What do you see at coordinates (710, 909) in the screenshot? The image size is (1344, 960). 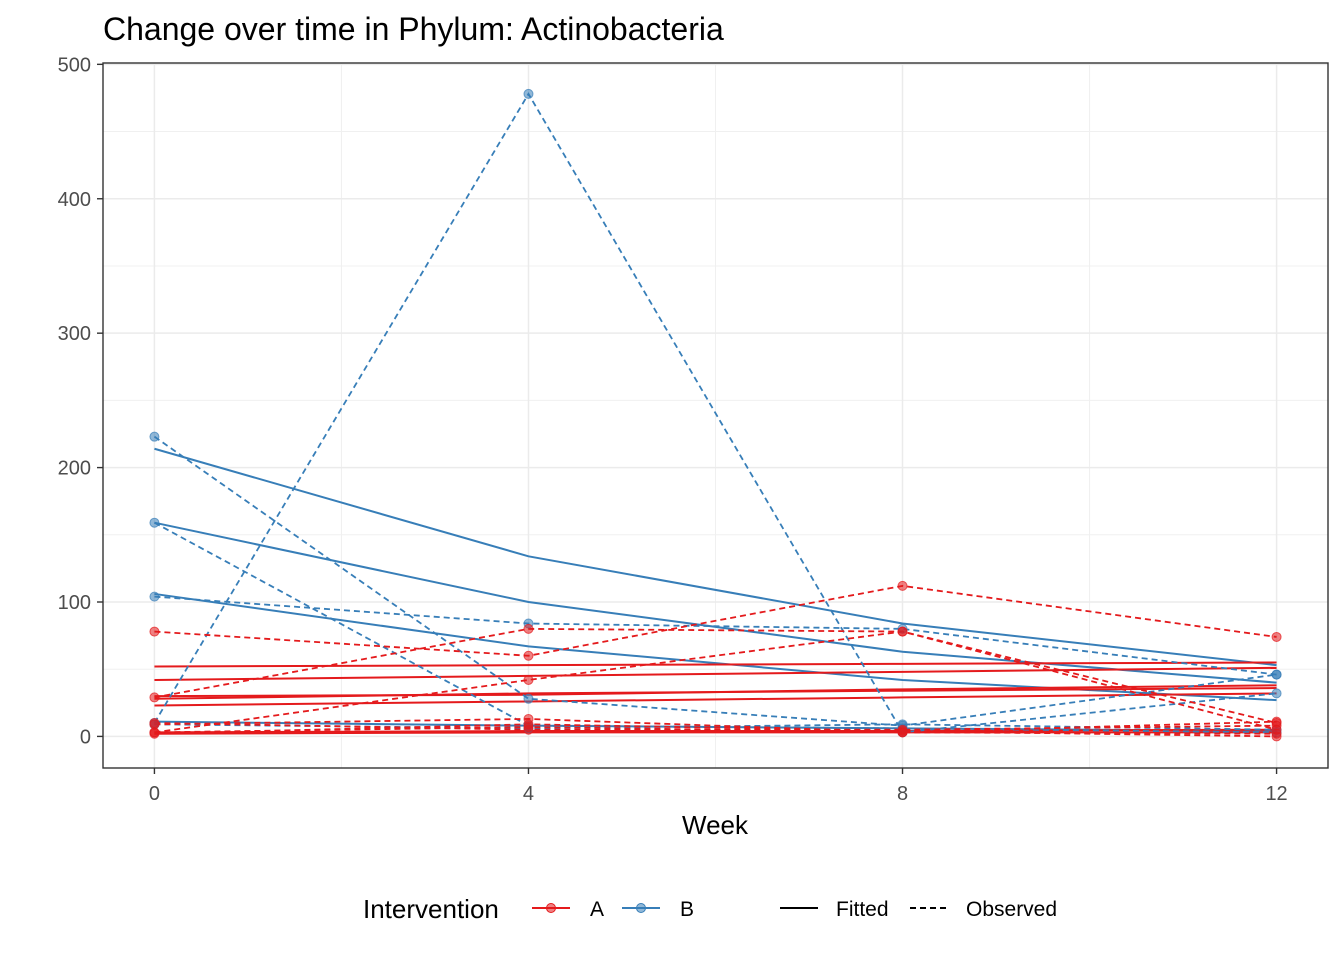 I see `legend: Intervention A B Fitted Observed` at bounding box center [710, 909].